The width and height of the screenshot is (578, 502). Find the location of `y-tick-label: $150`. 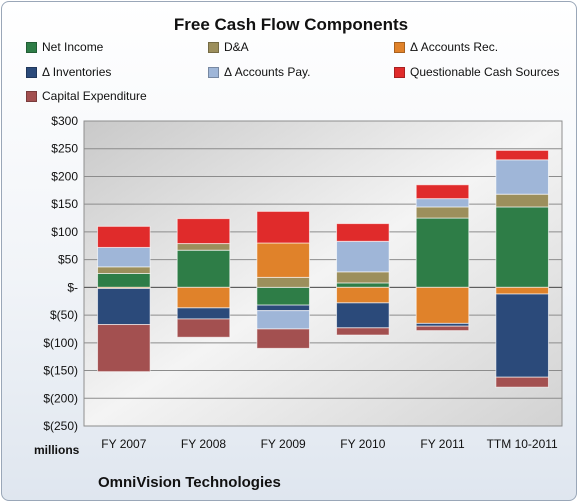

y-tick-label: $150 is located at coordinates (64, 204).